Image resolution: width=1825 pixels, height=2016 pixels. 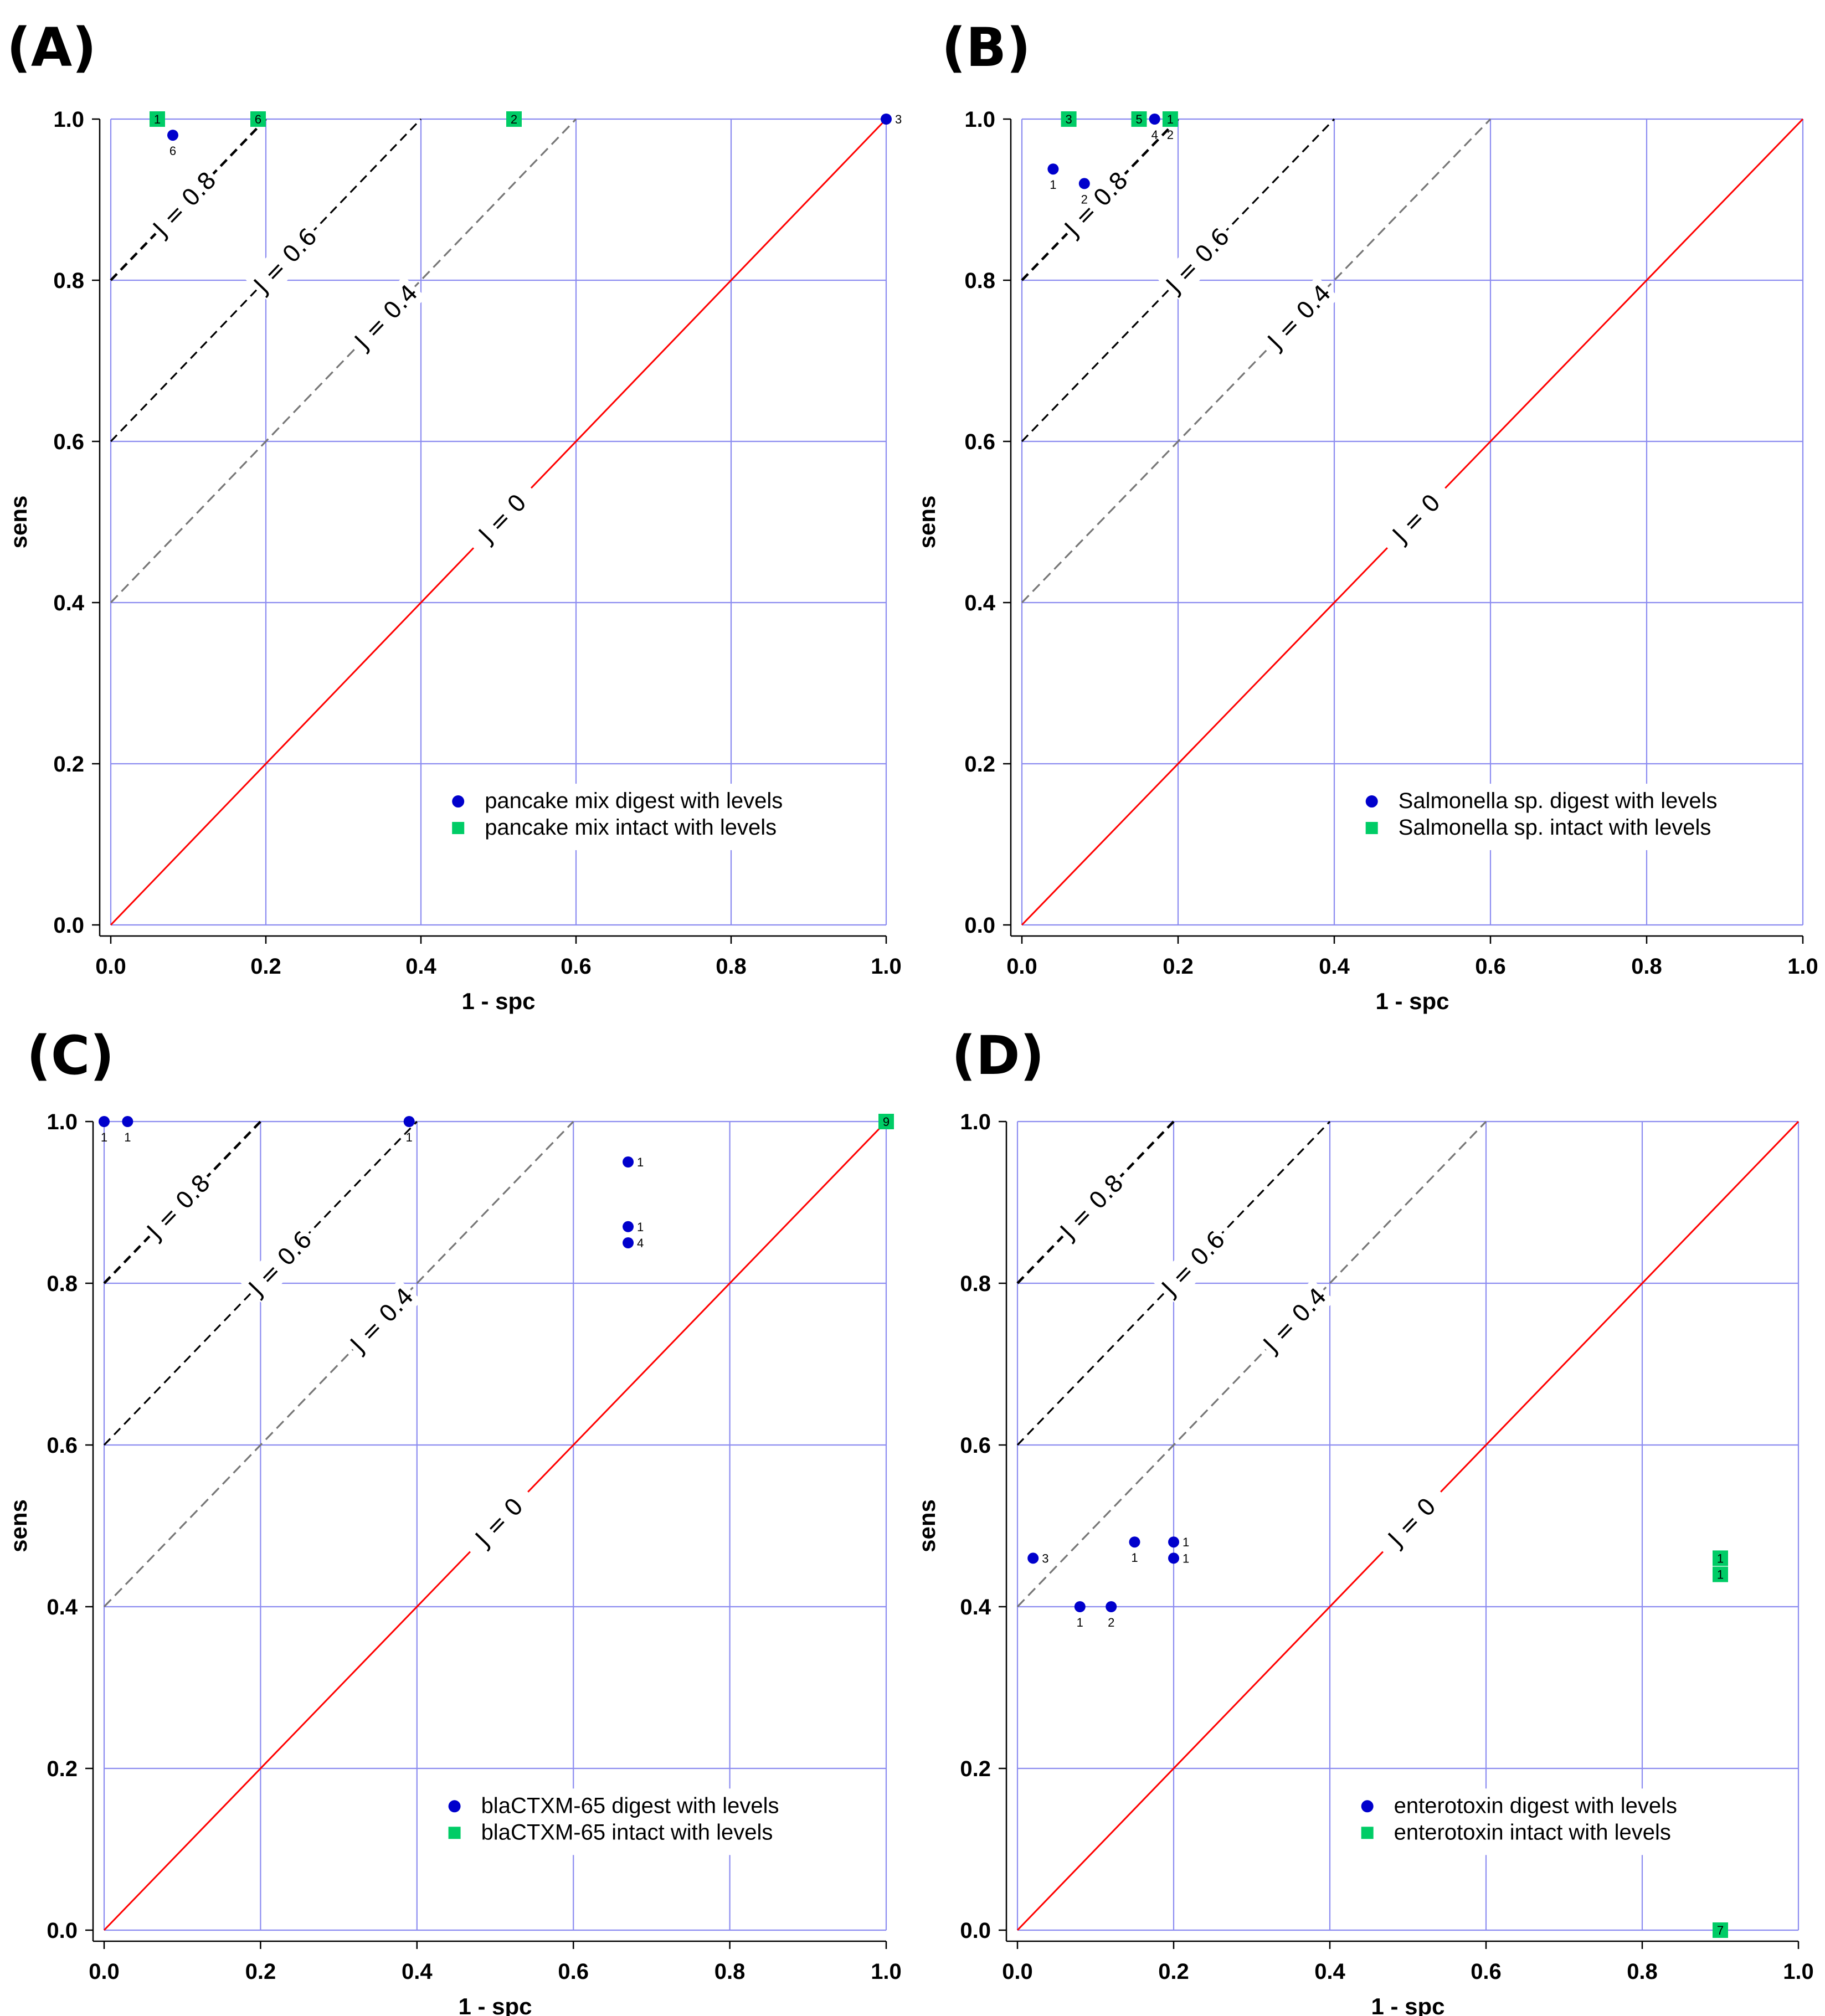 I want to click on panel-label: (B), so click(x=987, y=48).